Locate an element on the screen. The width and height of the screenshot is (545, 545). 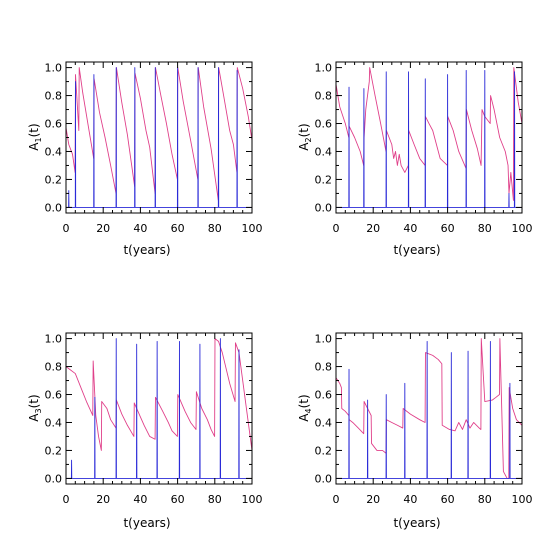
y-axis-label: A2(t) is located at coordinates (305, 136).